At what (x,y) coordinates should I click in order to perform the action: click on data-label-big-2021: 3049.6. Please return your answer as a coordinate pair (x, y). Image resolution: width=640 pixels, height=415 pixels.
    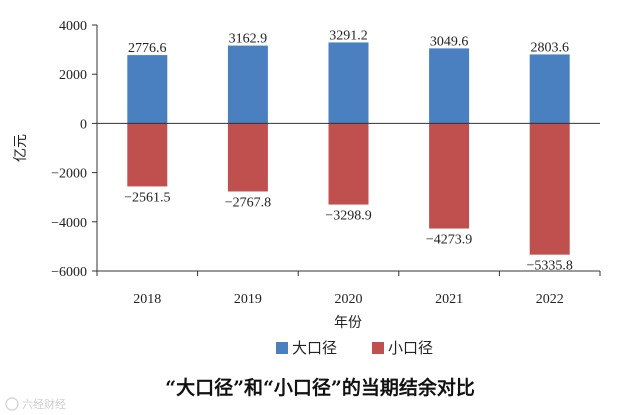
    Looking at the image, I should click on (449, 41).